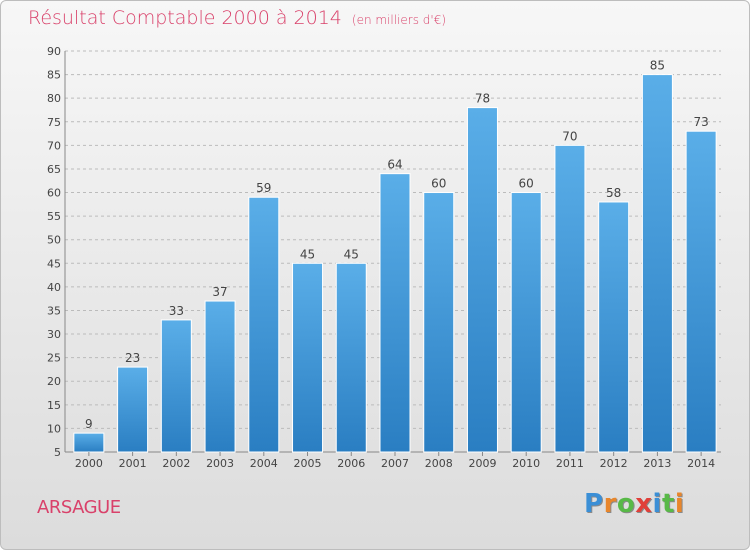 Image resolution: width=750 pixels, height=550 pixels. I want to click on x-tick-label: 2011, so click(570, 463).